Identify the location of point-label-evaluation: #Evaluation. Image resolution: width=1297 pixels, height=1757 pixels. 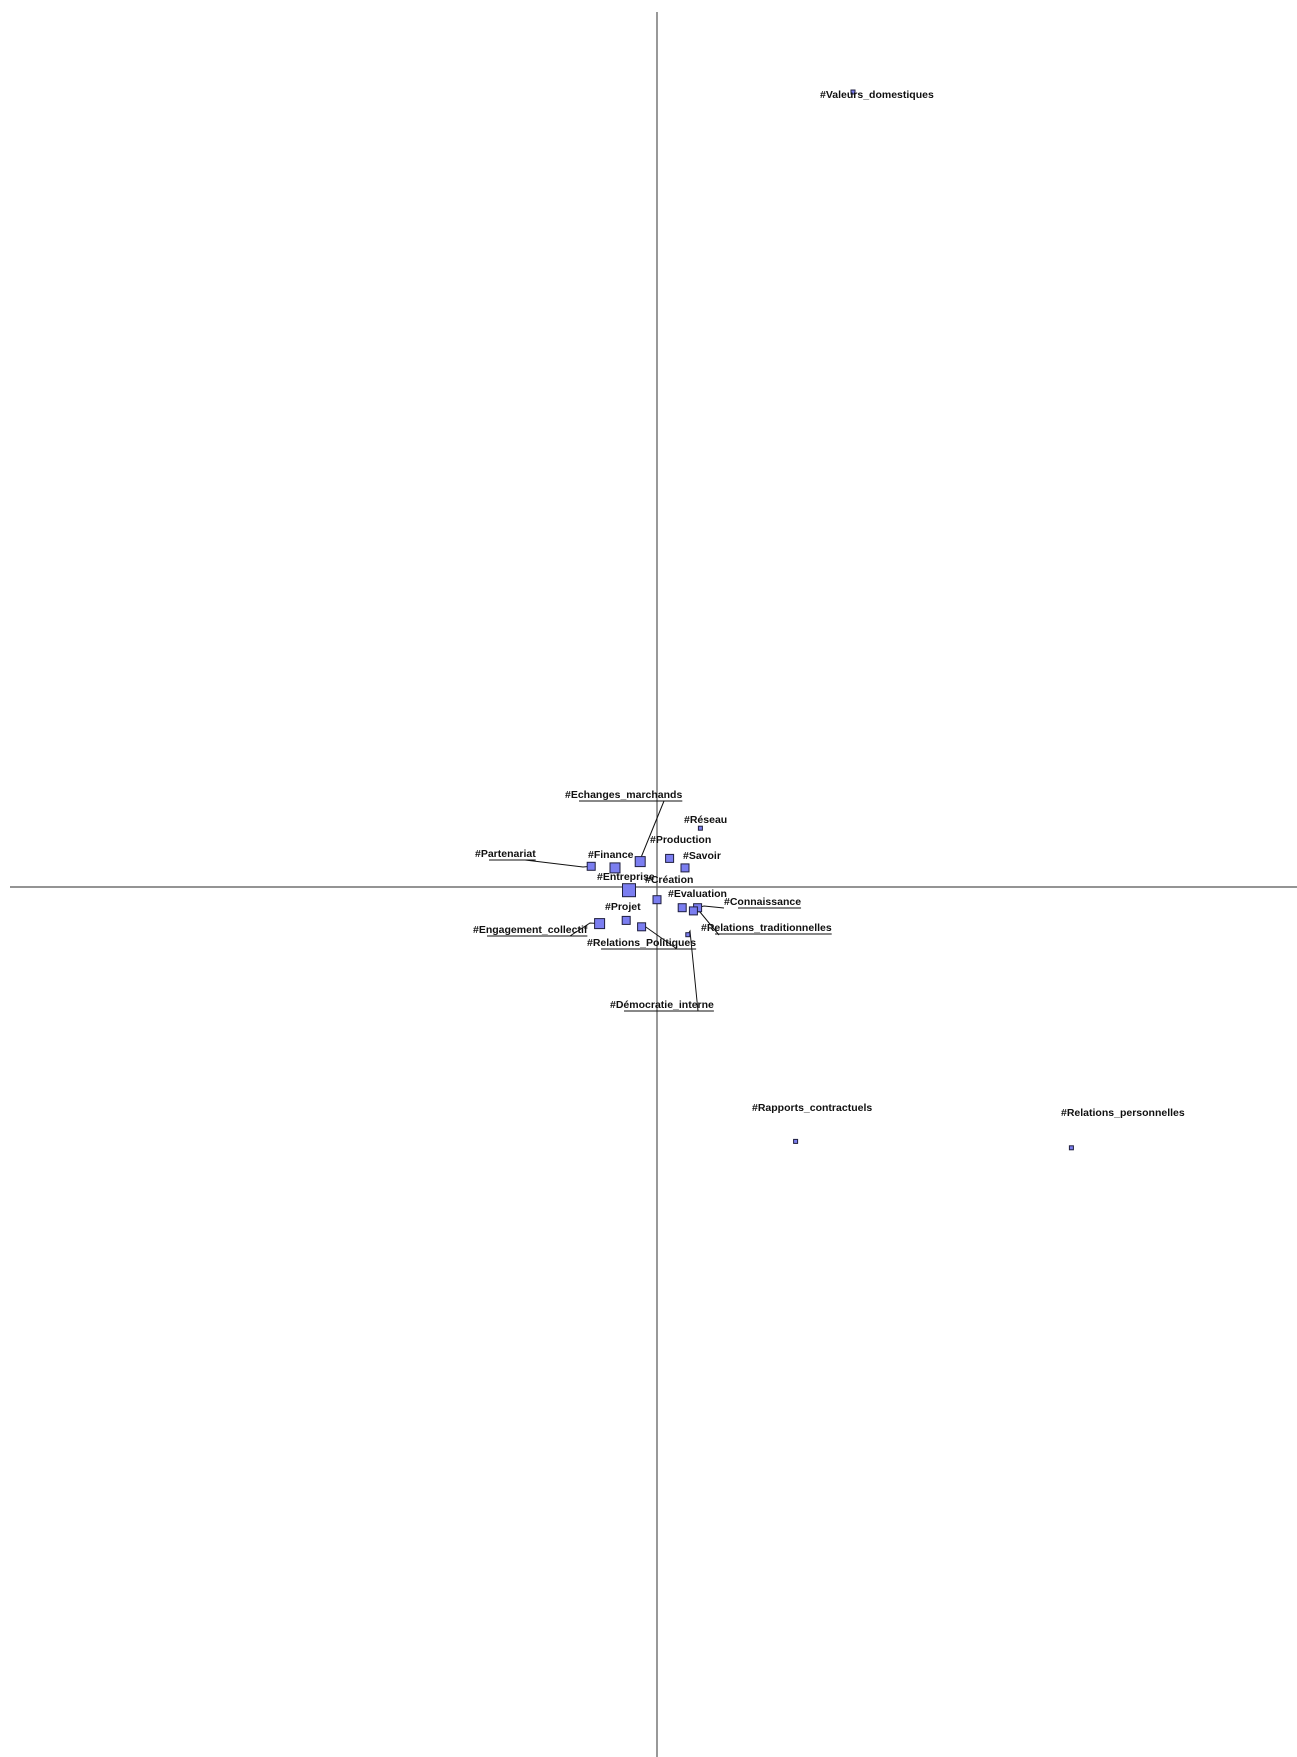
(697, 894).